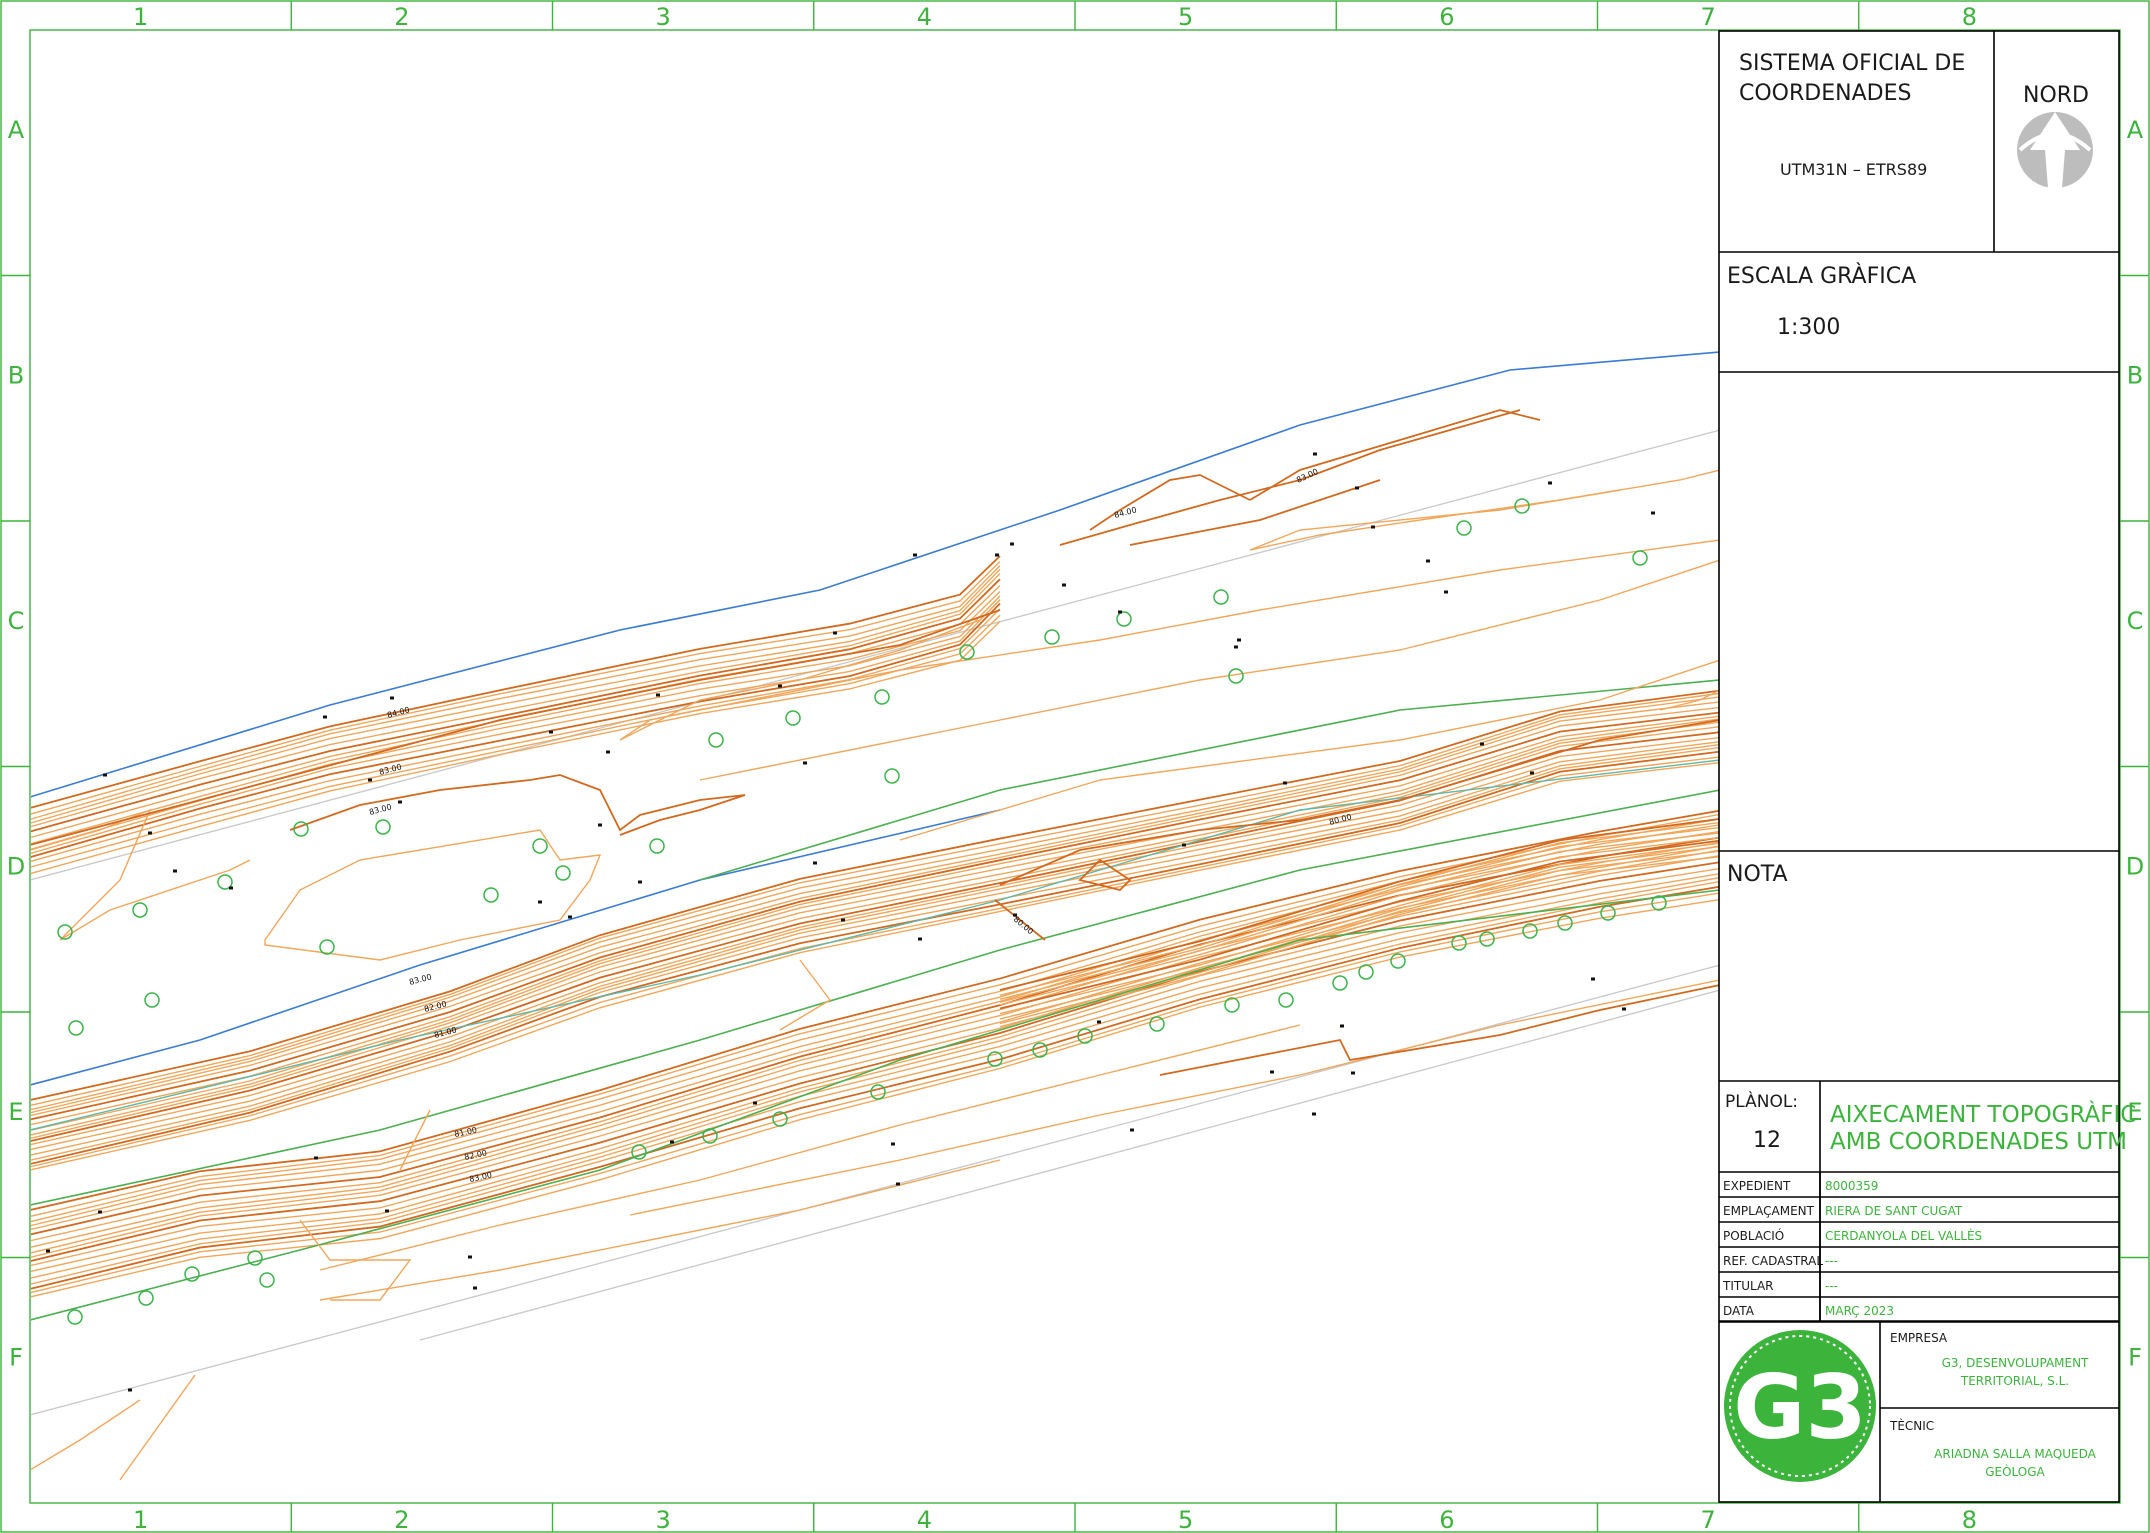 This screenshot has width=2150, height=1533. I want to click on contour-label: 84.00, so click(1125, 512).